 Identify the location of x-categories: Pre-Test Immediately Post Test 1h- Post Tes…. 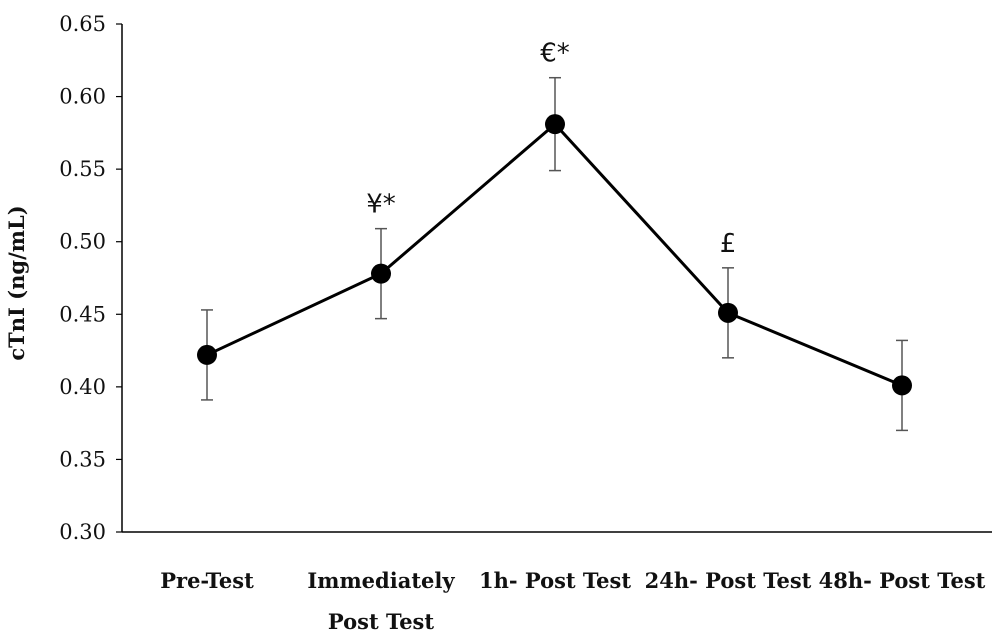
(572, 601).